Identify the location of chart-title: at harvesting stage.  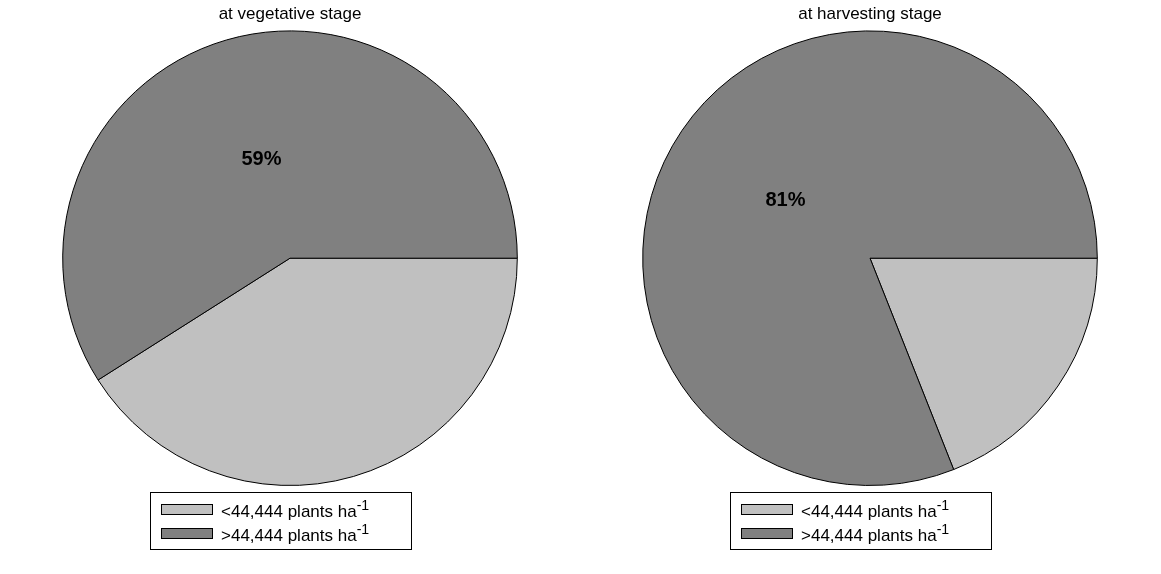
(870, 13).